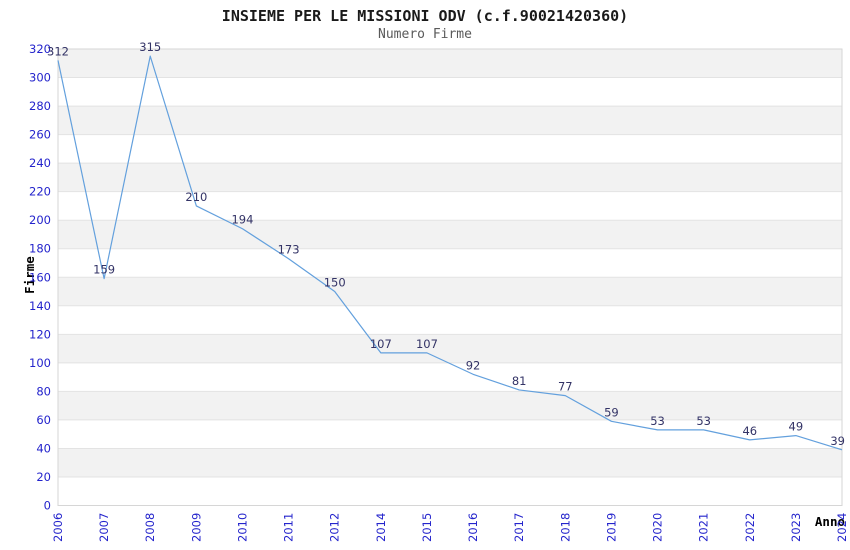  Describe the element at coordinates (473, 527) in the screenshot. I see `x-tick-label: 2016` at that location.